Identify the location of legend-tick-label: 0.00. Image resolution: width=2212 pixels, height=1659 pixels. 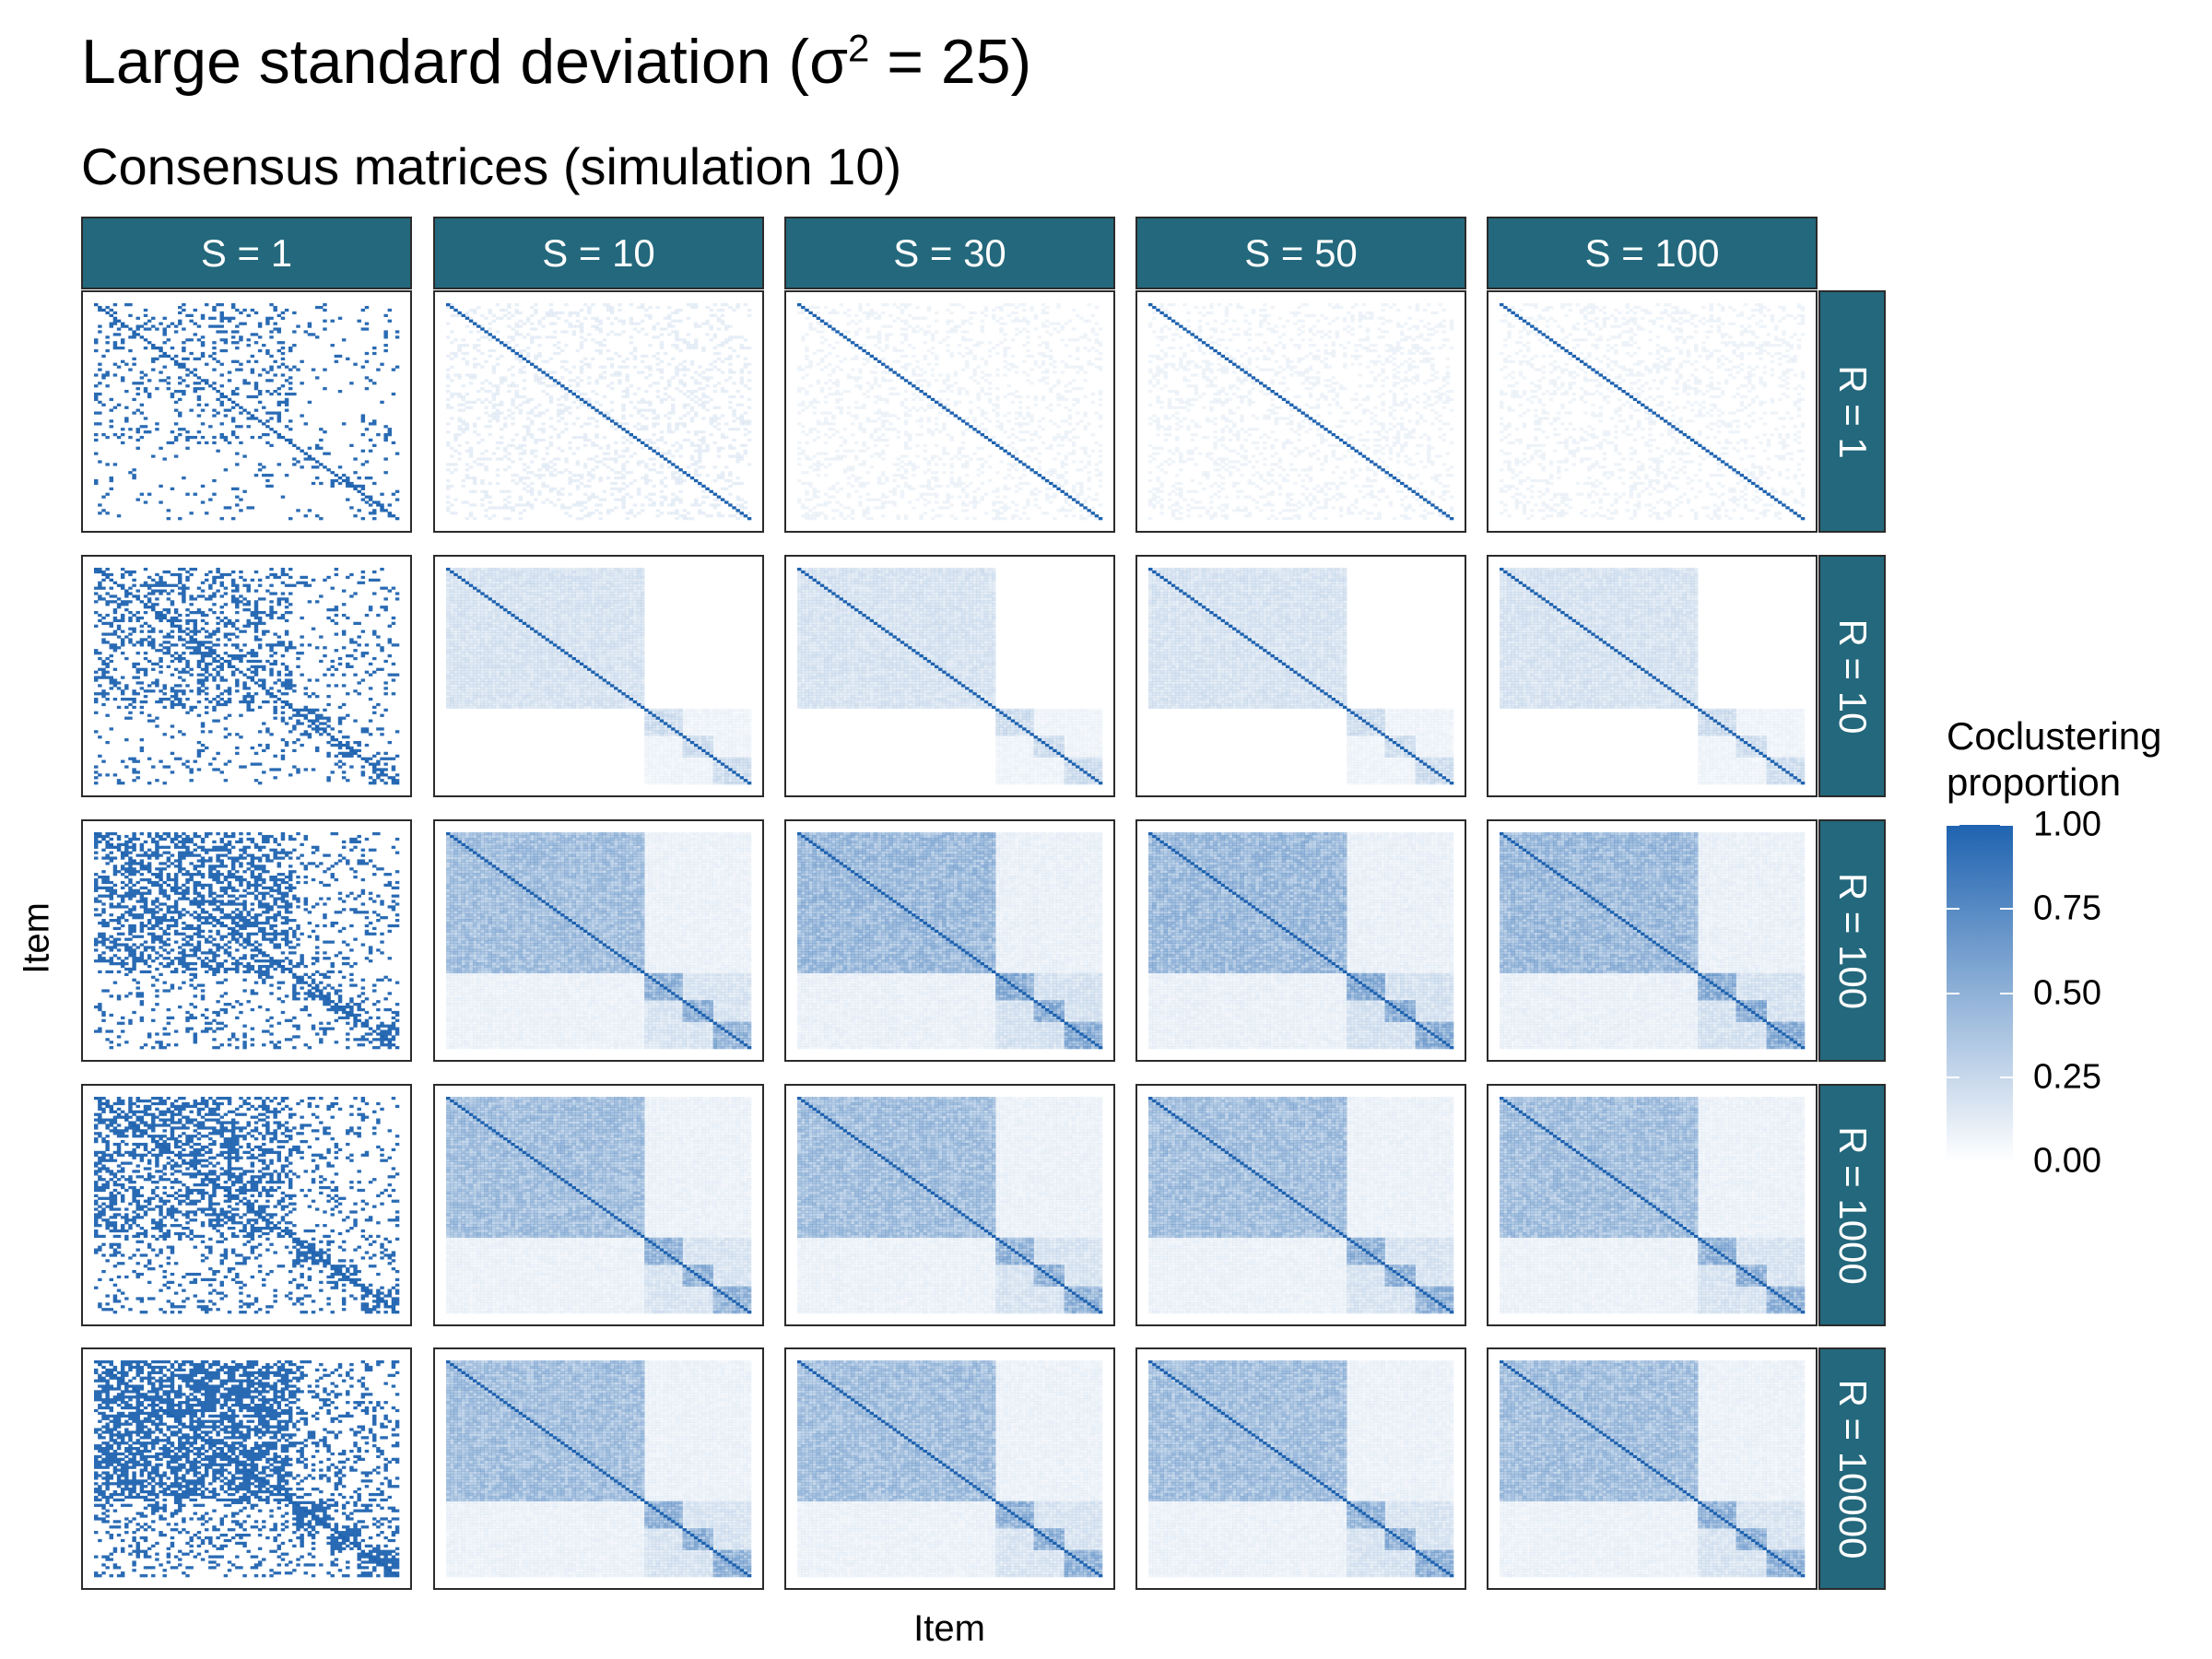
(2067, 1162).